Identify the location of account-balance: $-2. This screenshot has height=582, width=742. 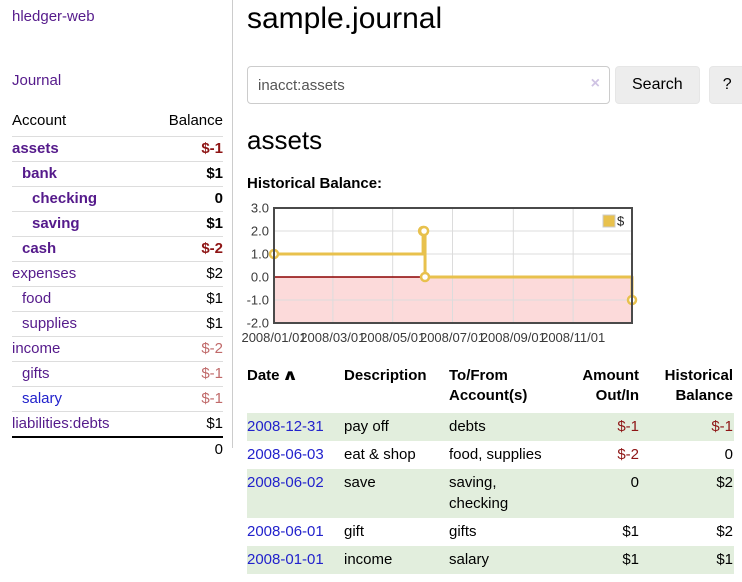
(185, 249).